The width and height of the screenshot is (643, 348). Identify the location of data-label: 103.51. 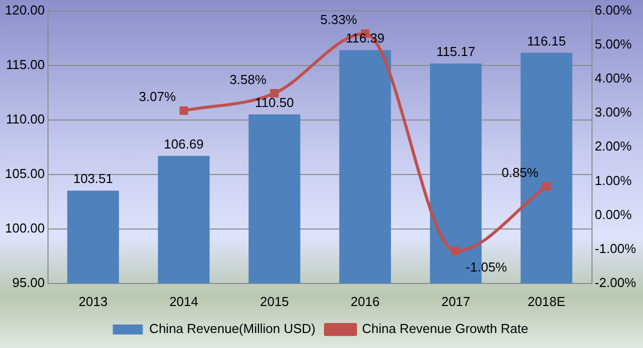
(93, 178).